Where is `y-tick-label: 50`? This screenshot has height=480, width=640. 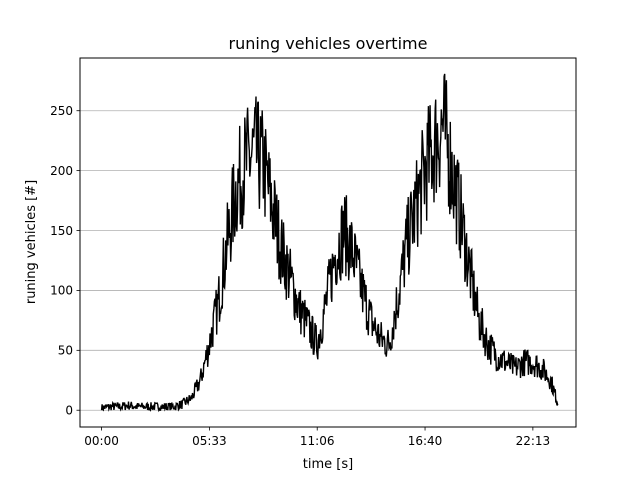 y-tick-label: 50 is located at coordinates (65, 351).